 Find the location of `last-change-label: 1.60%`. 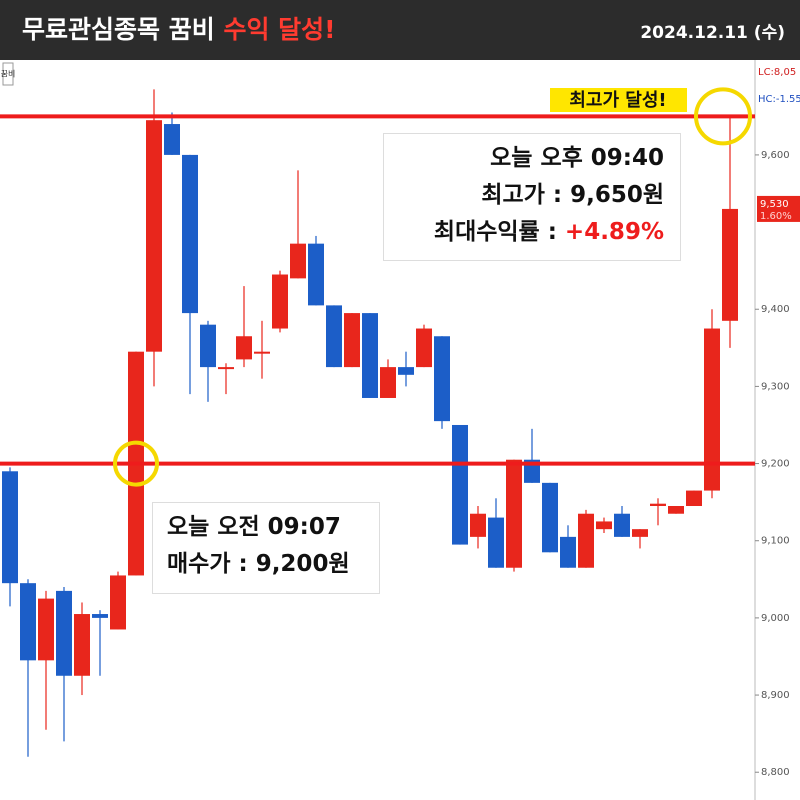

last-change-label: 1.60% is located at coordinates (776, 216).